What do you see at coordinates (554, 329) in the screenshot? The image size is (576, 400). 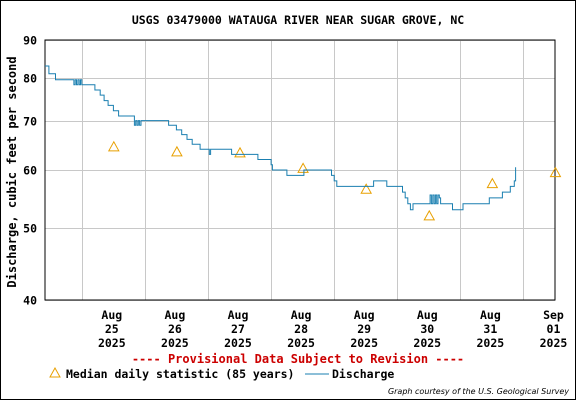 I see `x-tick-label: 01` at bounding box center [554, 329].